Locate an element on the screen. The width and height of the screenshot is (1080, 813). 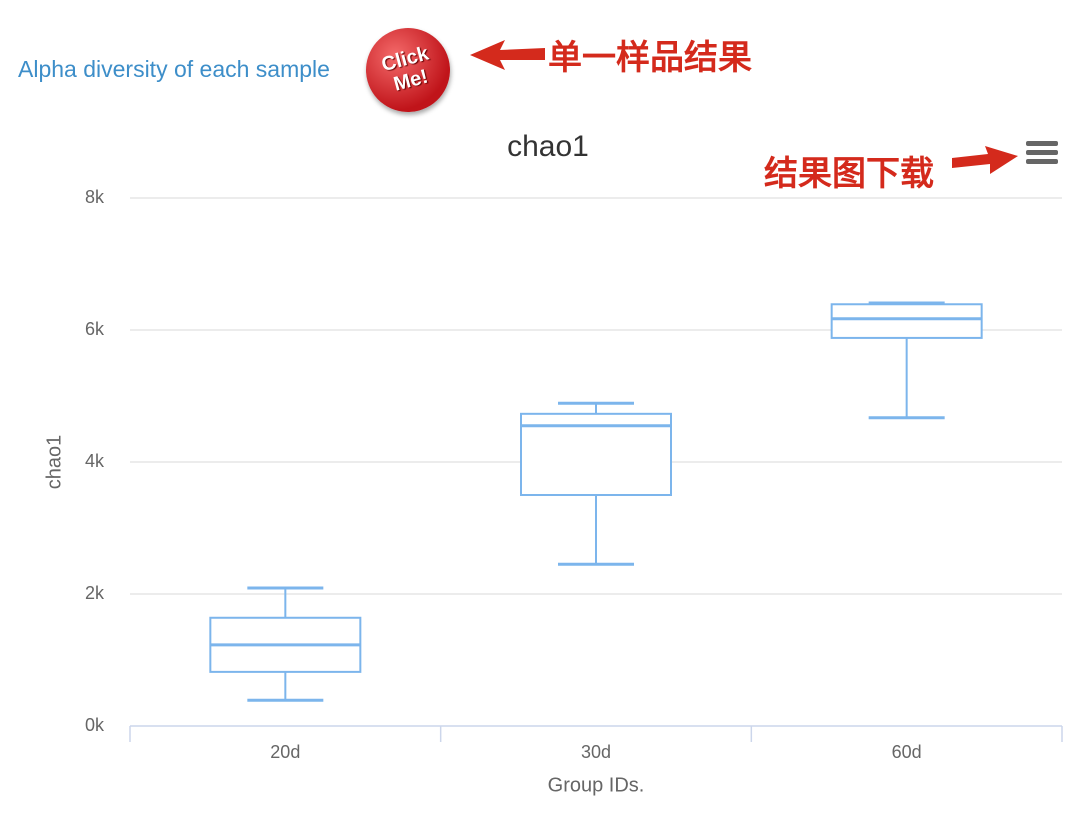
y-tick-label: 4k is located at coordinates (95, 461).